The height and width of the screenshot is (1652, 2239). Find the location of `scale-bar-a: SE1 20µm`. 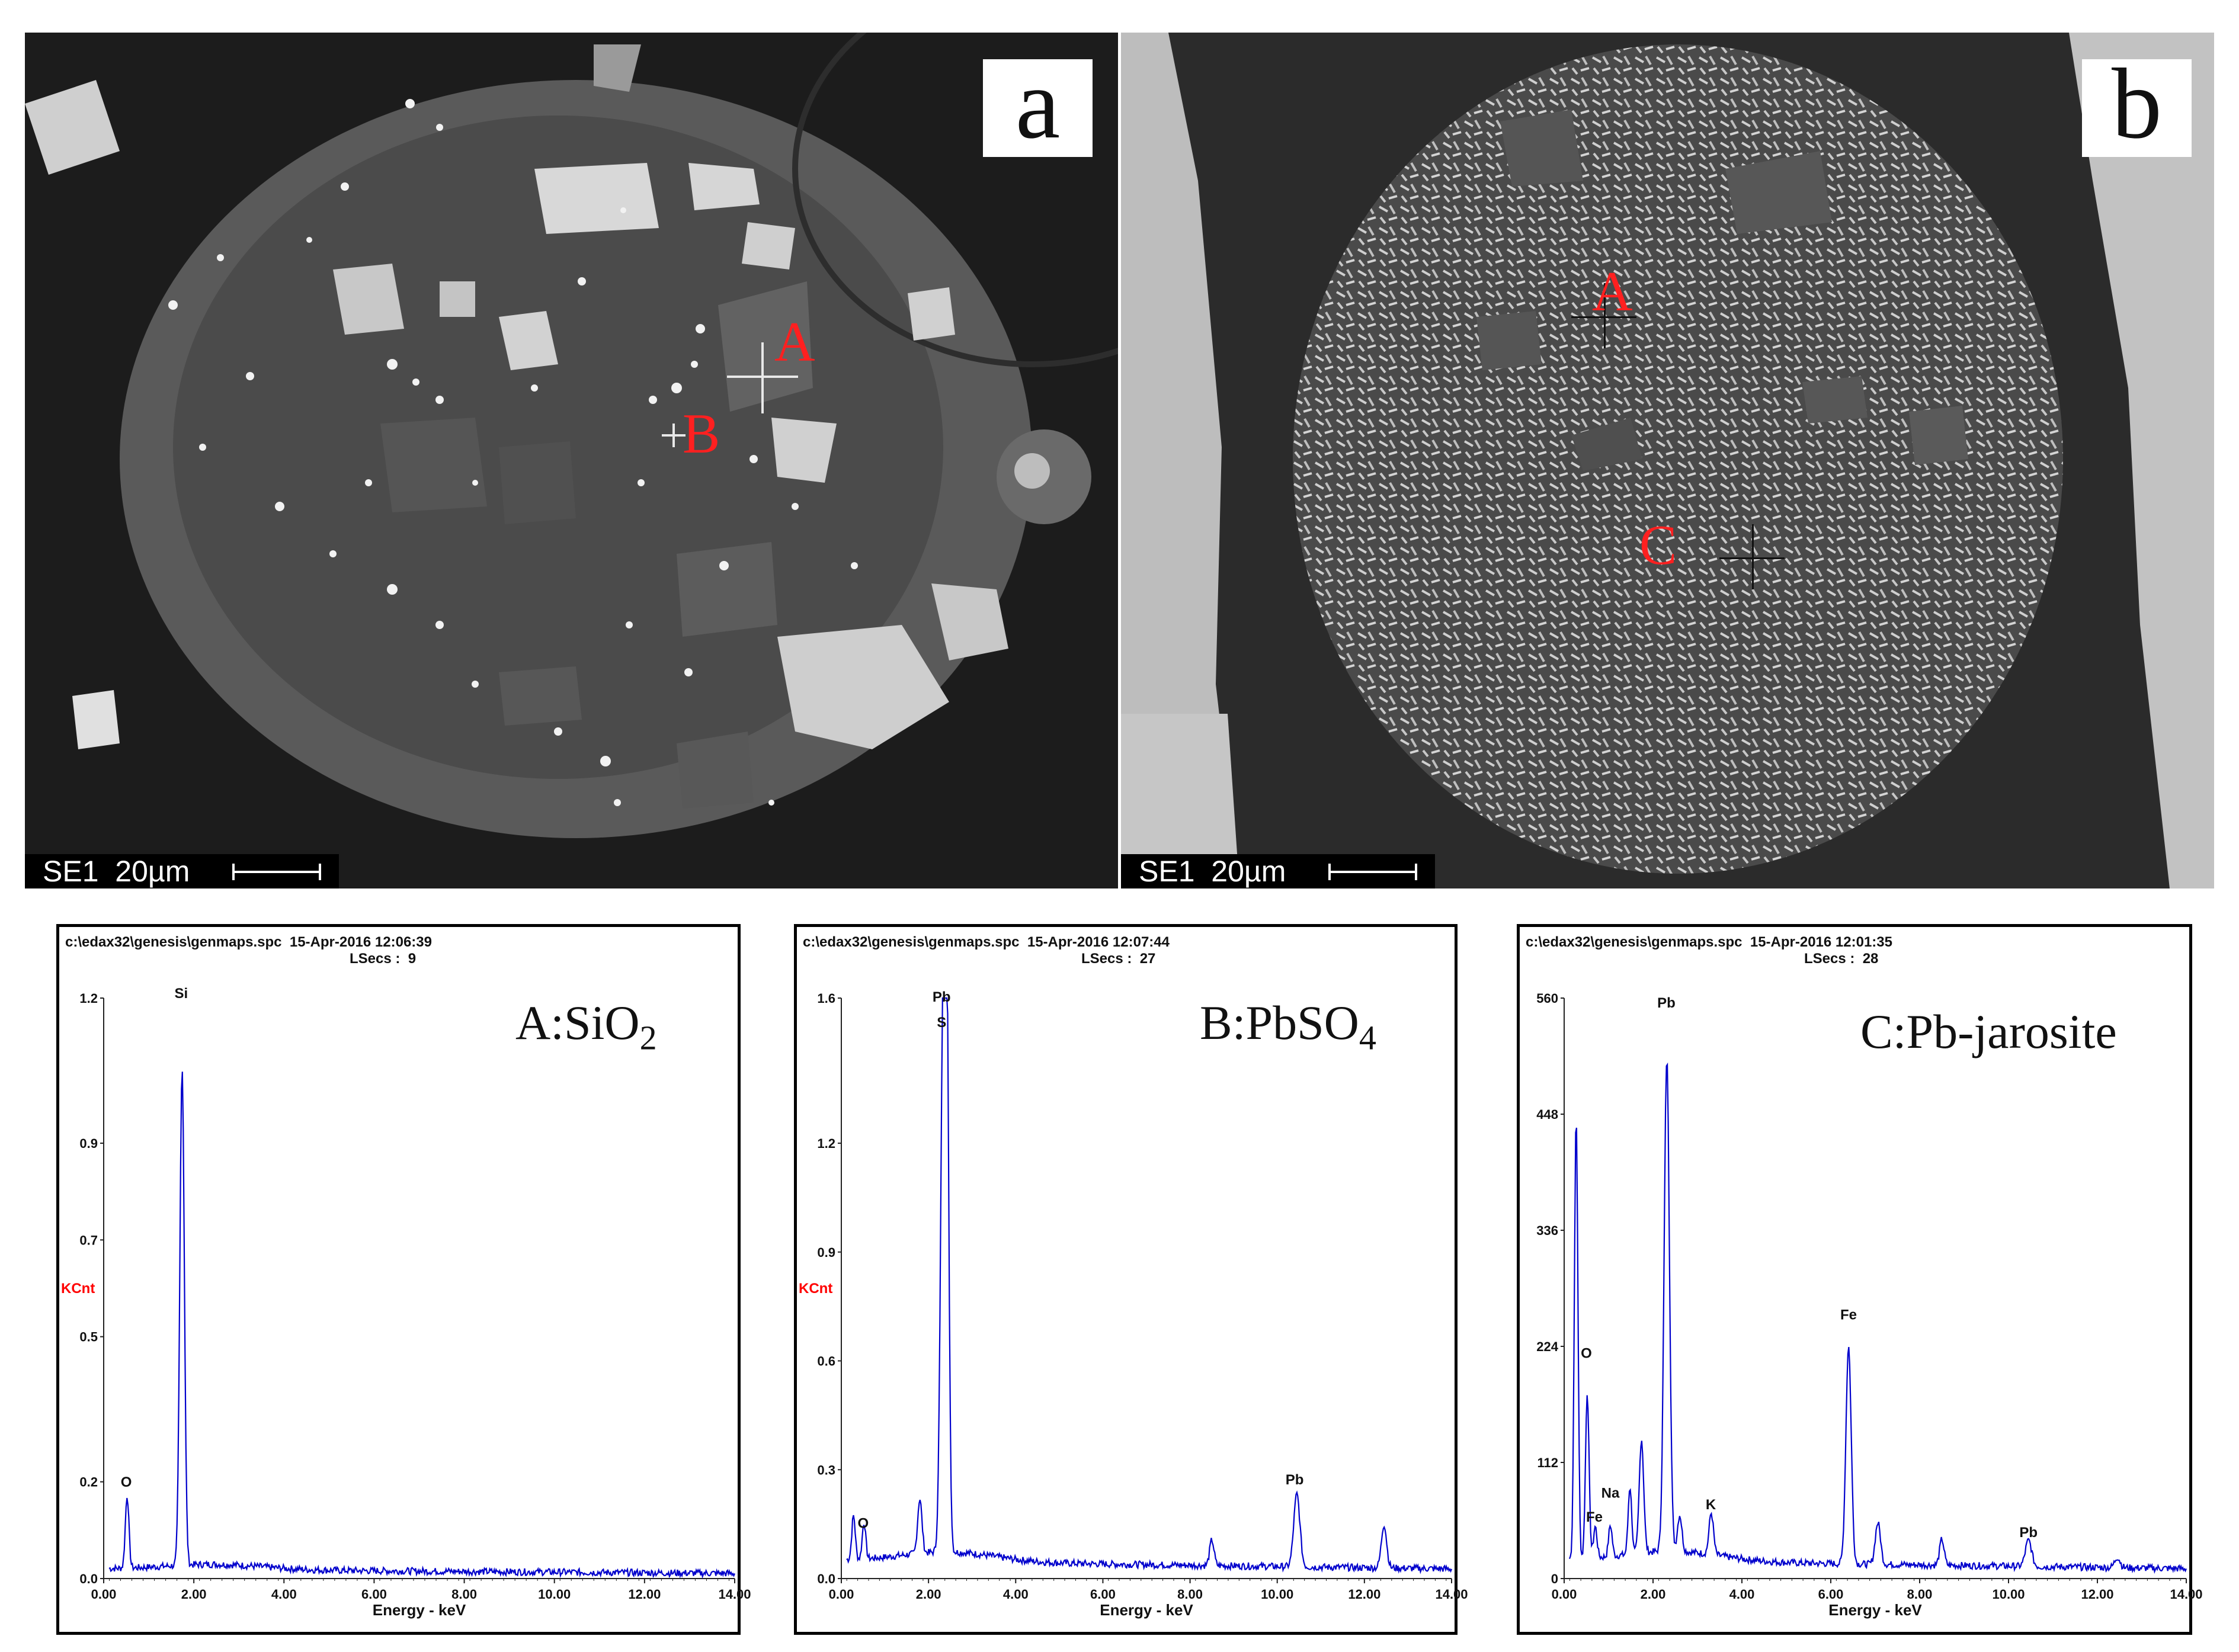

scale-bar-a: SE1 20µm is located at coordinates (182, 871).